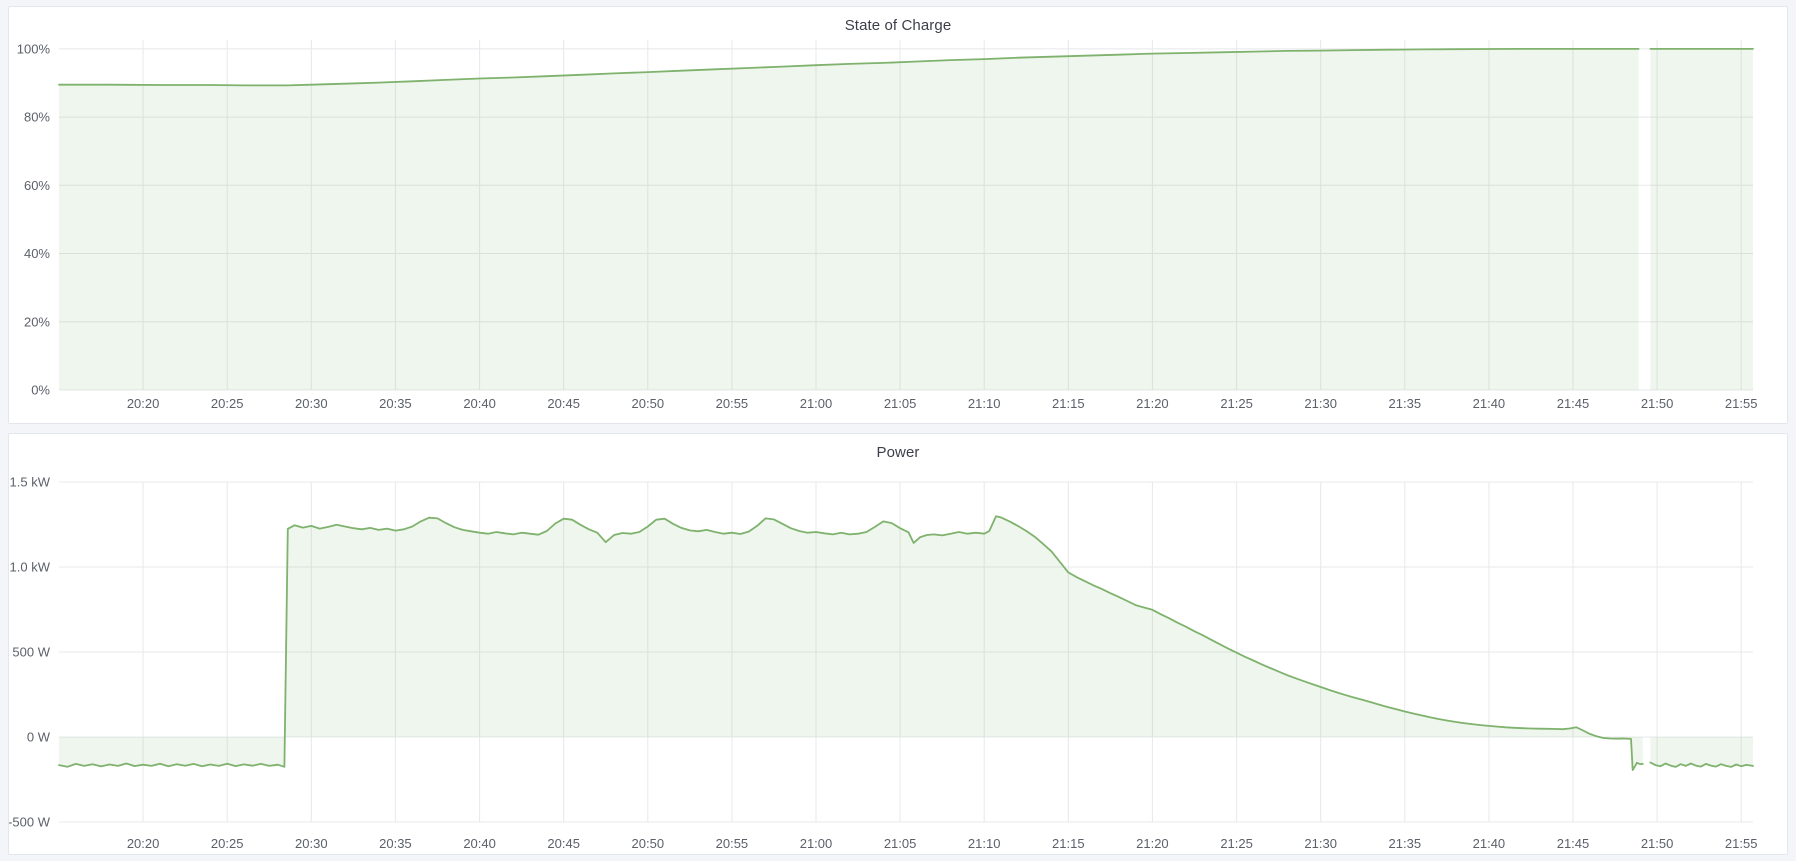 The image size is (1796, 861). Describe the element at coordinates (898, 25) in the screenshot. I see `state-of-charge-panel-title: State of Charge` at that location.